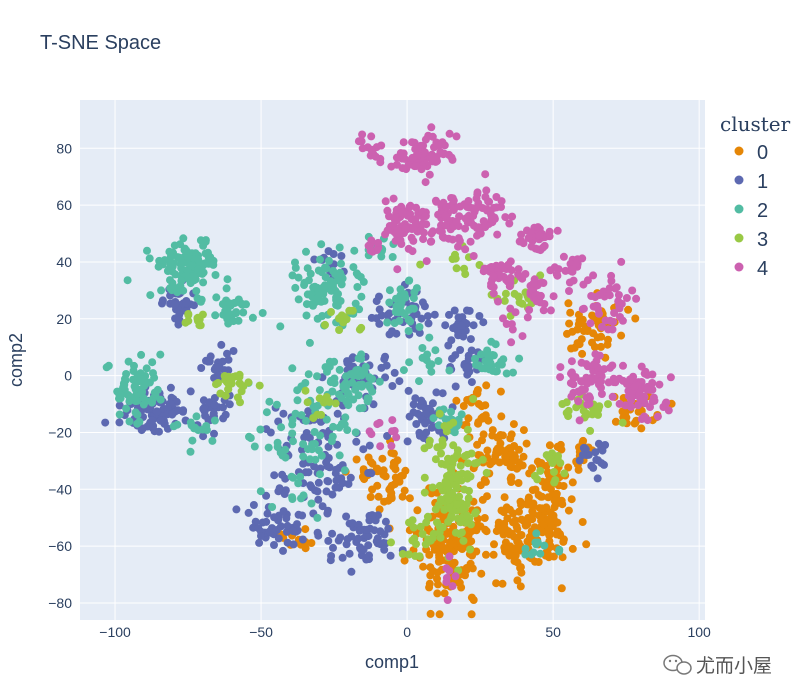 The width and height of the screenshot is (800, 700). What do you see at coordinates (751, 269) in the screenshot?
I see `legend-item-4: 4` at bounding box center [751, 269].